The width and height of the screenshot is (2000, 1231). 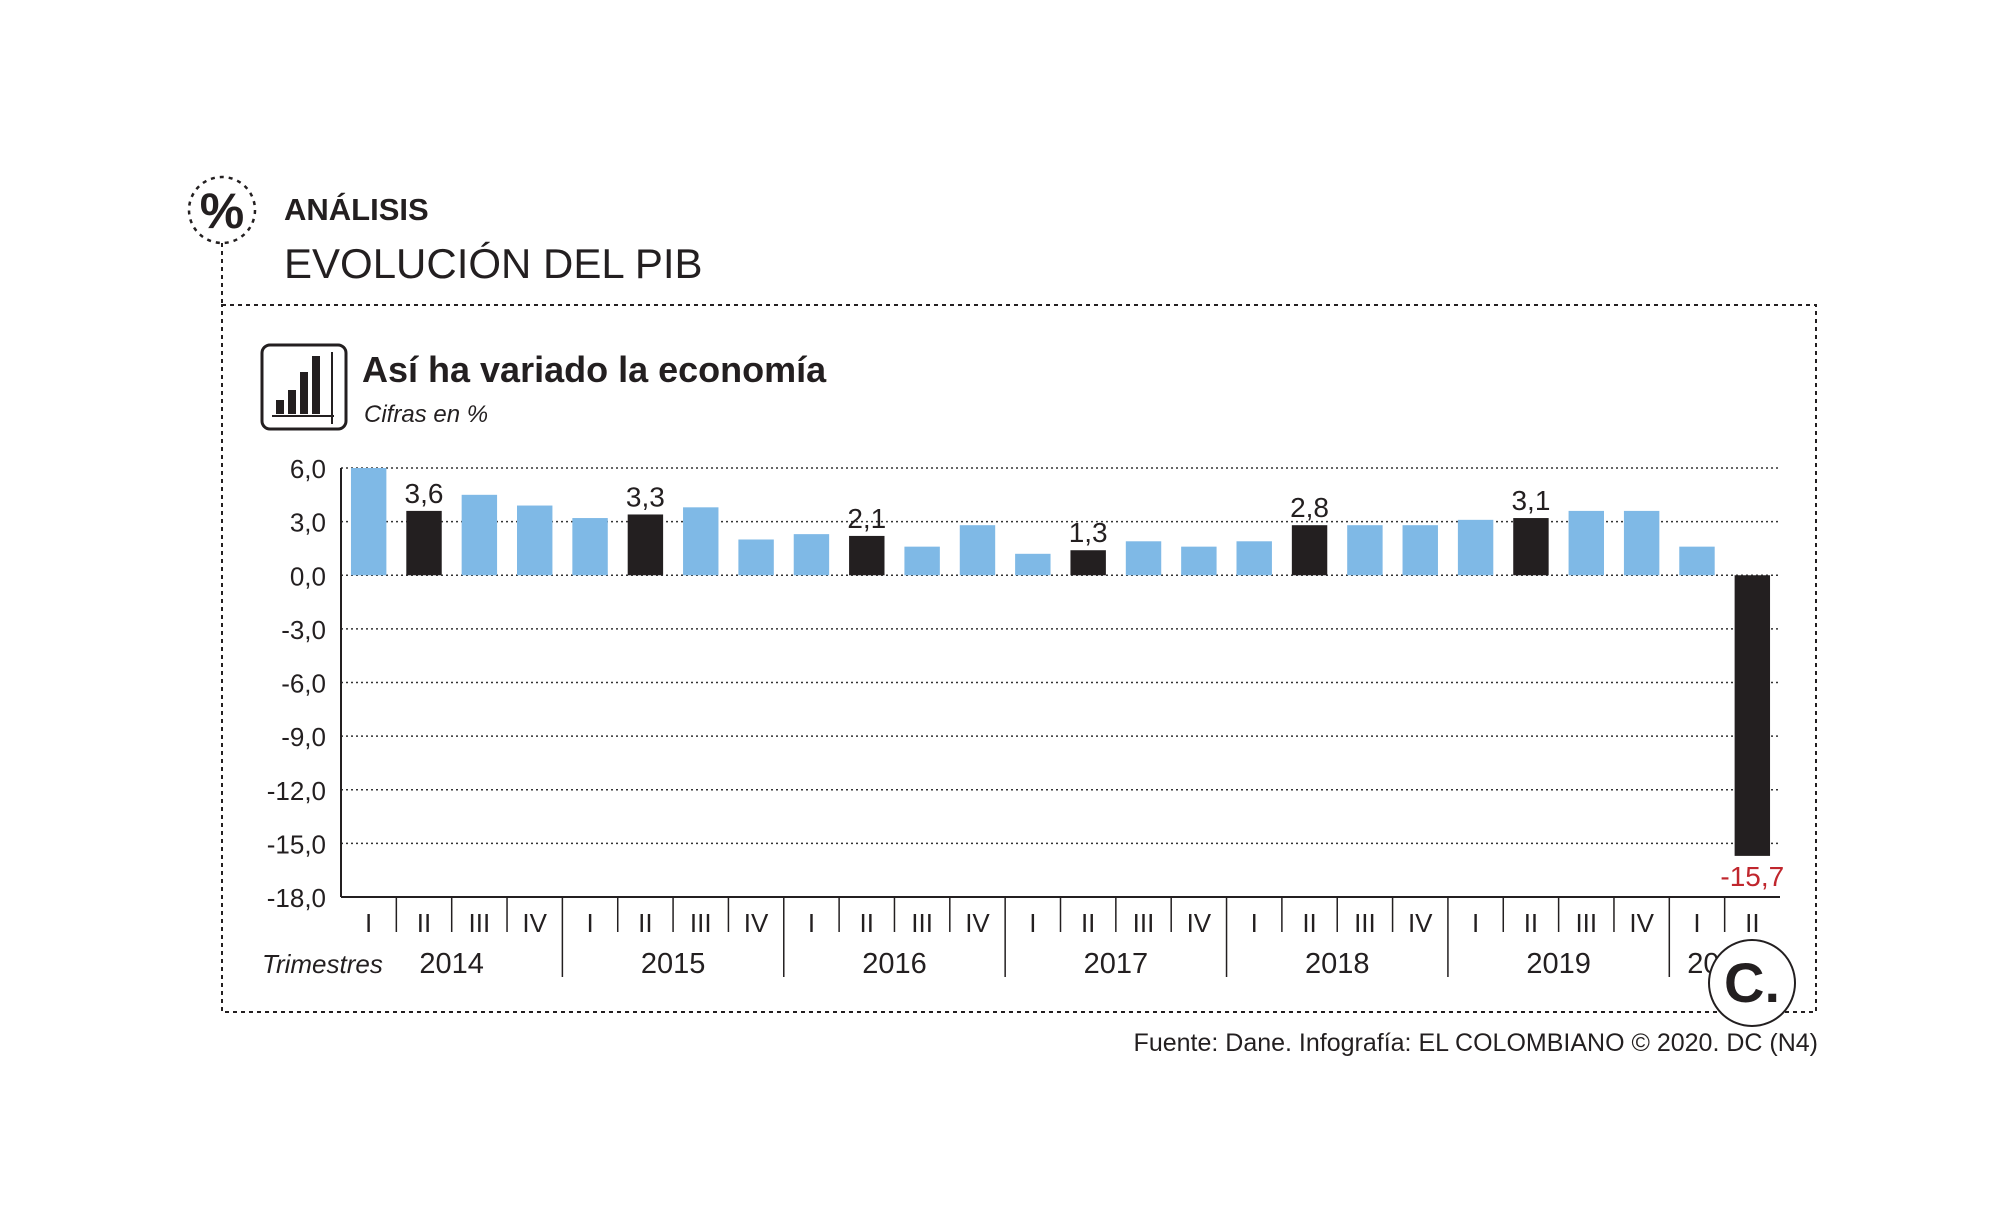 I want to click on logo-text: C., so click(x=1752, y=982).